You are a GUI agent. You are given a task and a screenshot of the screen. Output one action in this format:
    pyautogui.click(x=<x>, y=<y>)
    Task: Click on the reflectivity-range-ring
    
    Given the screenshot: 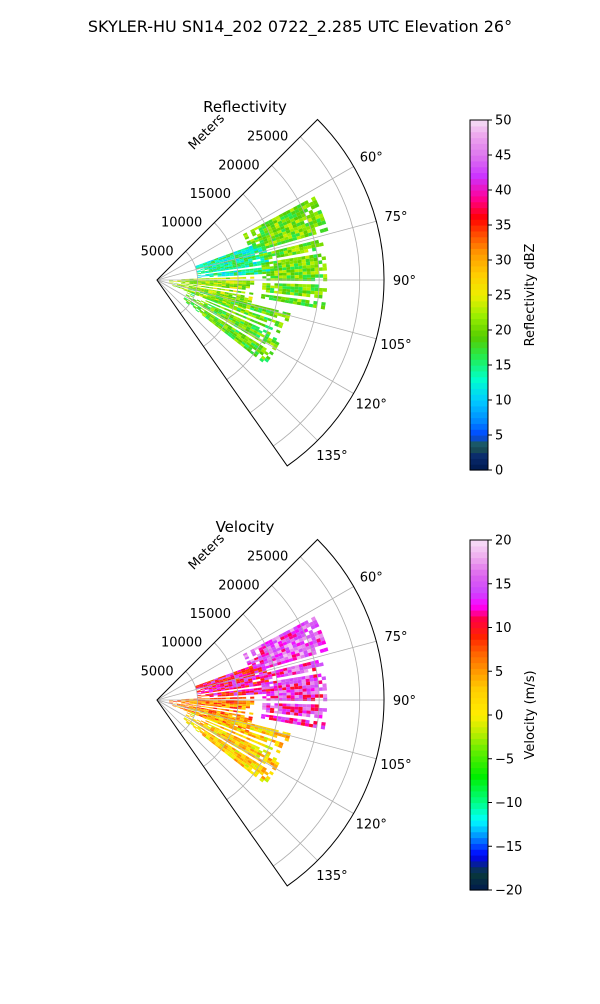 What is the action you would take?
    pyautogui.click(x=284, y=289)
    